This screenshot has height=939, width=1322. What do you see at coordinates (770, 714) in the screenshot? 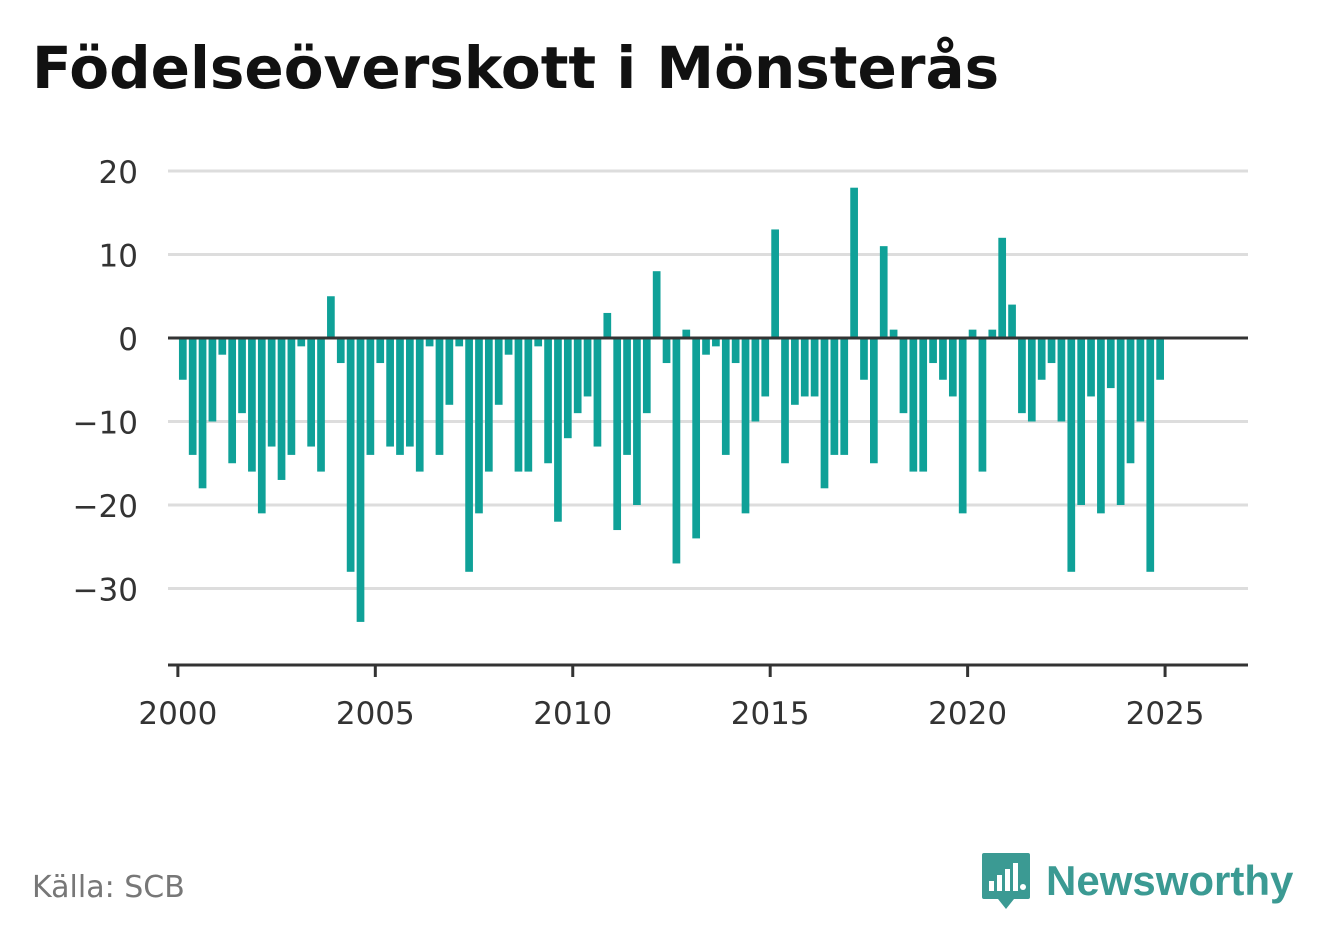
I see `x-tick-label: 2015` at bounding box center [770, 714].